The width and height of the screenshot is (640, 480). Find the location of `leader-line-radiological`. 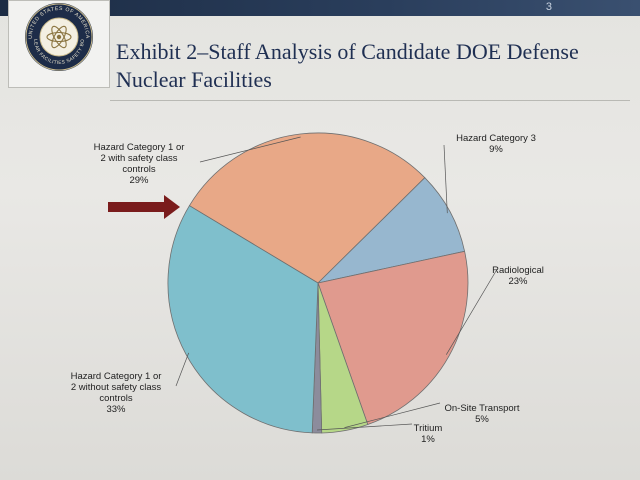

leader-line-radiological is located at coordinates (471, 312).